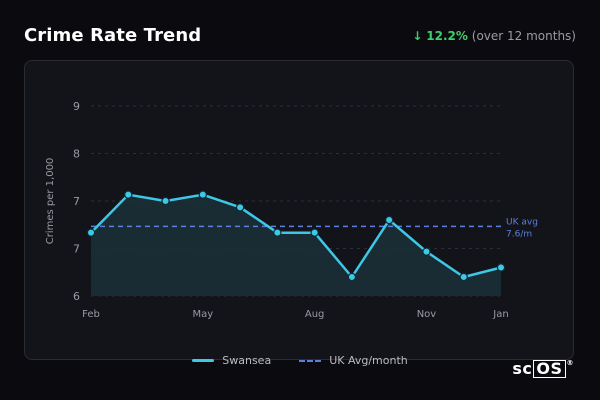 The height and width of the screenshot is (400, 600). Describe the element at coordinates (352, 277) in the screenshot. I see `data-point-sep` at that location.